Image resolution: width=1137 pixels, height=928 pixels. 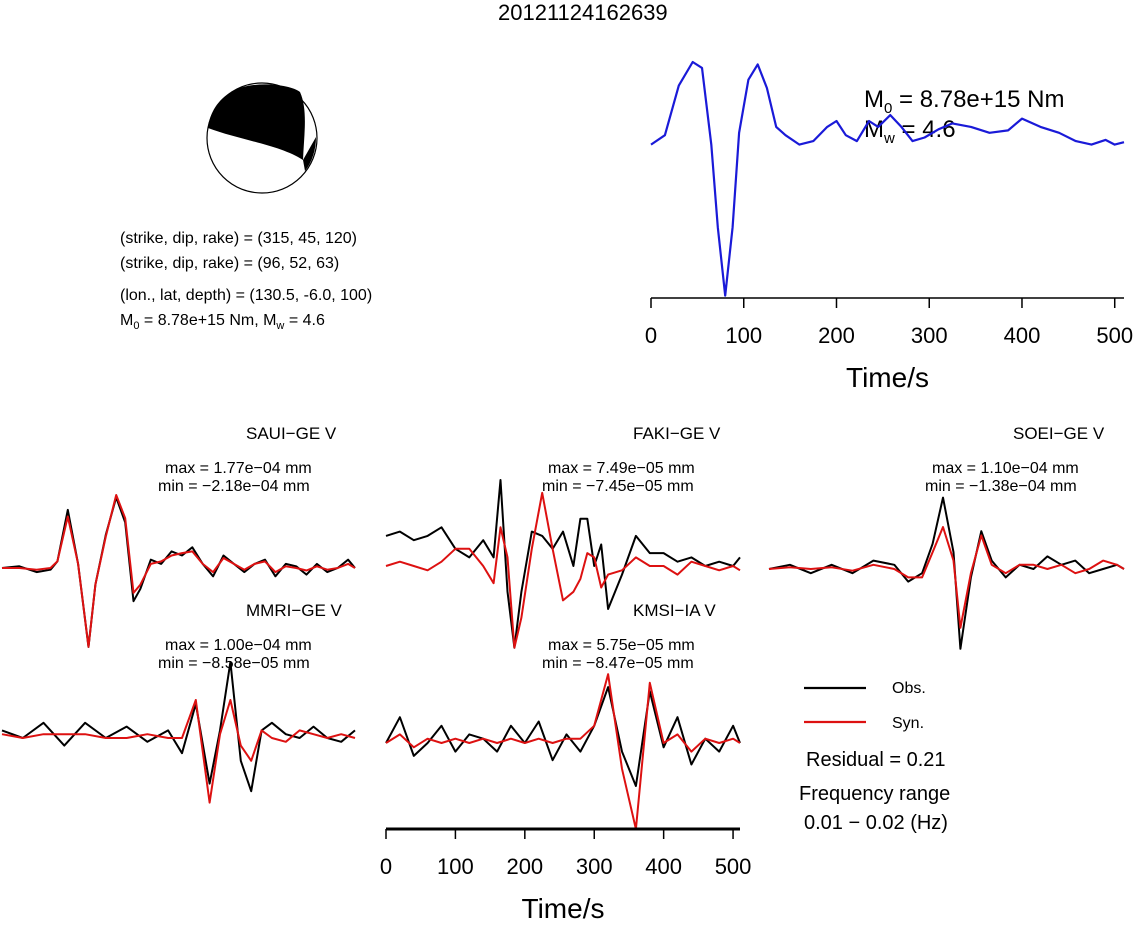 I want to click on mechanism-plane-2: (strike, dip, rake) = (96, 52, 63), so click(x=230, y=263).